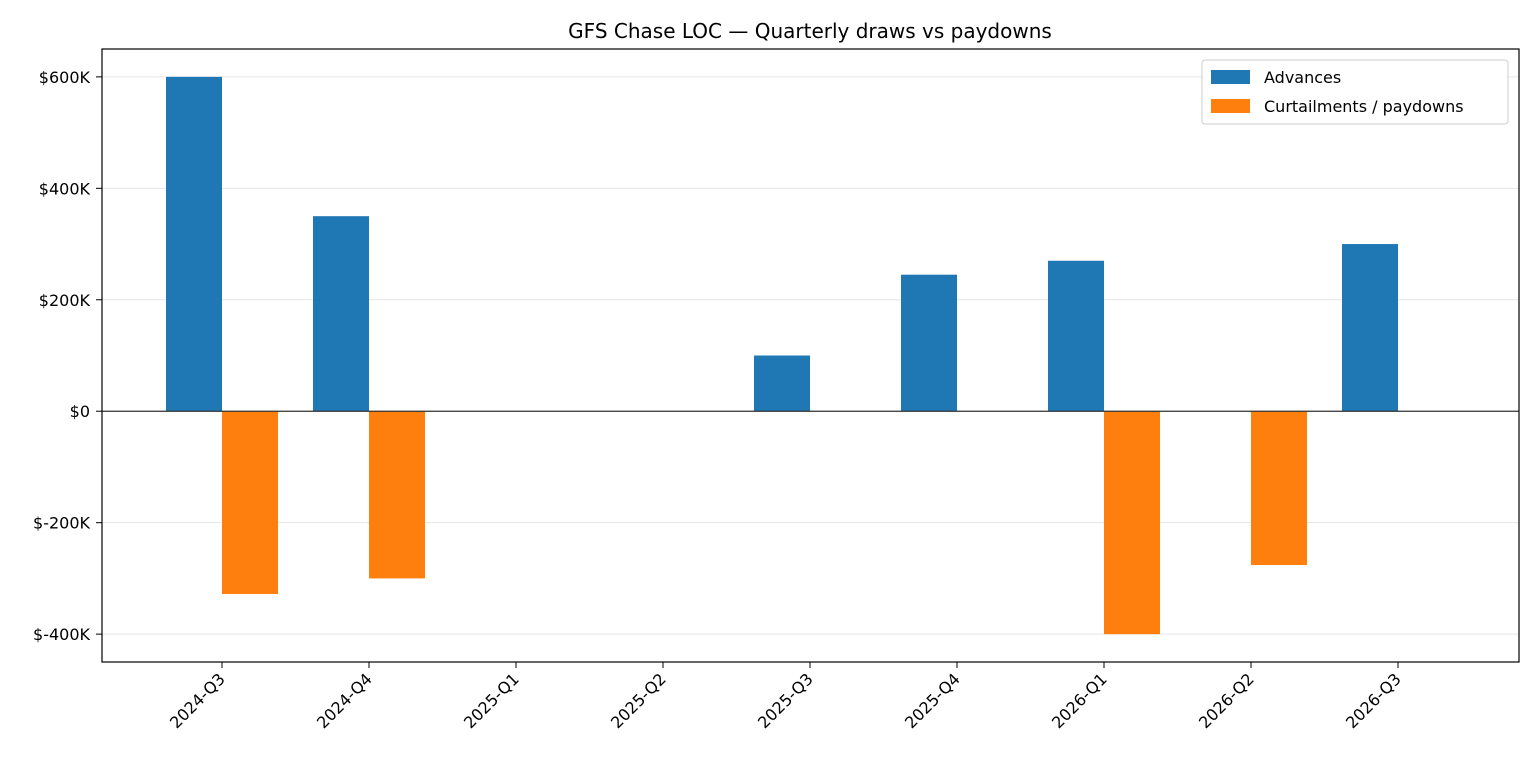  Describe the element at coordinates (1364, 106) in the screenshot. I see `legend-label: Curtailments / paydowns` at that location.